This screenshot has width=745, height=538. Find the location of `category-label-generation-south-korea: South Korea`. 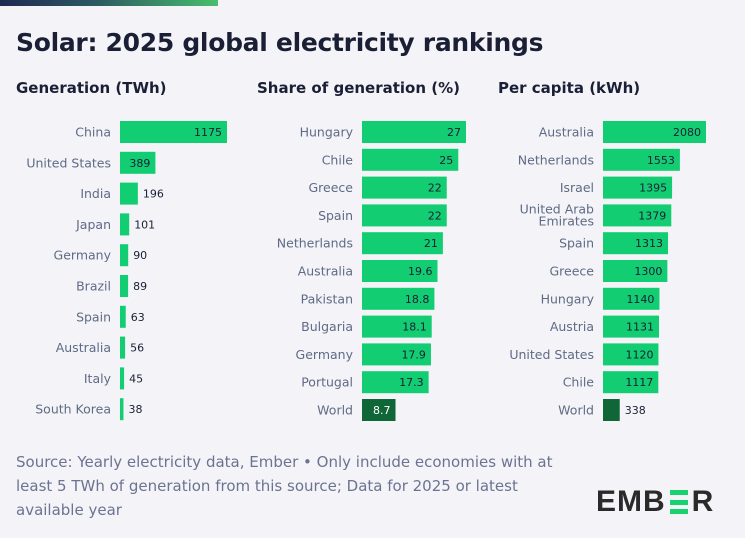

category-label-generation-south-korea: South Korea is located at coordinates (73, 409).